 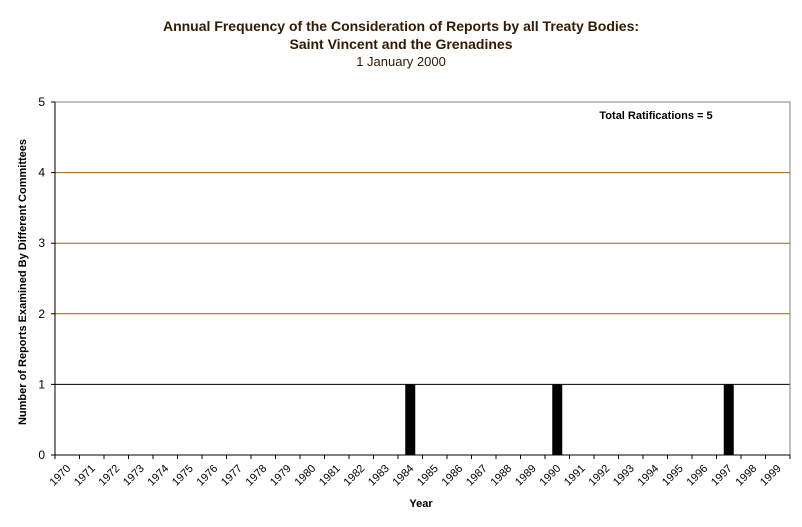 I want to click on x-tick-label-1990: 1990, so click(x=551, y=476).